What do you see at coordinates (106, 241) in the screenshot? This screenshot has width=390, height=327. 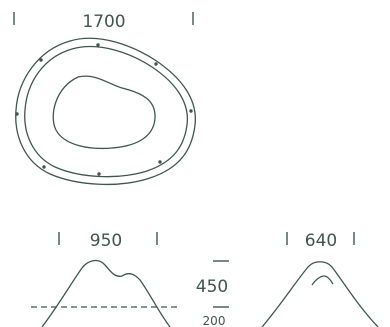 I see `front-view-width-label: 950` at bounding box center [106, 241].